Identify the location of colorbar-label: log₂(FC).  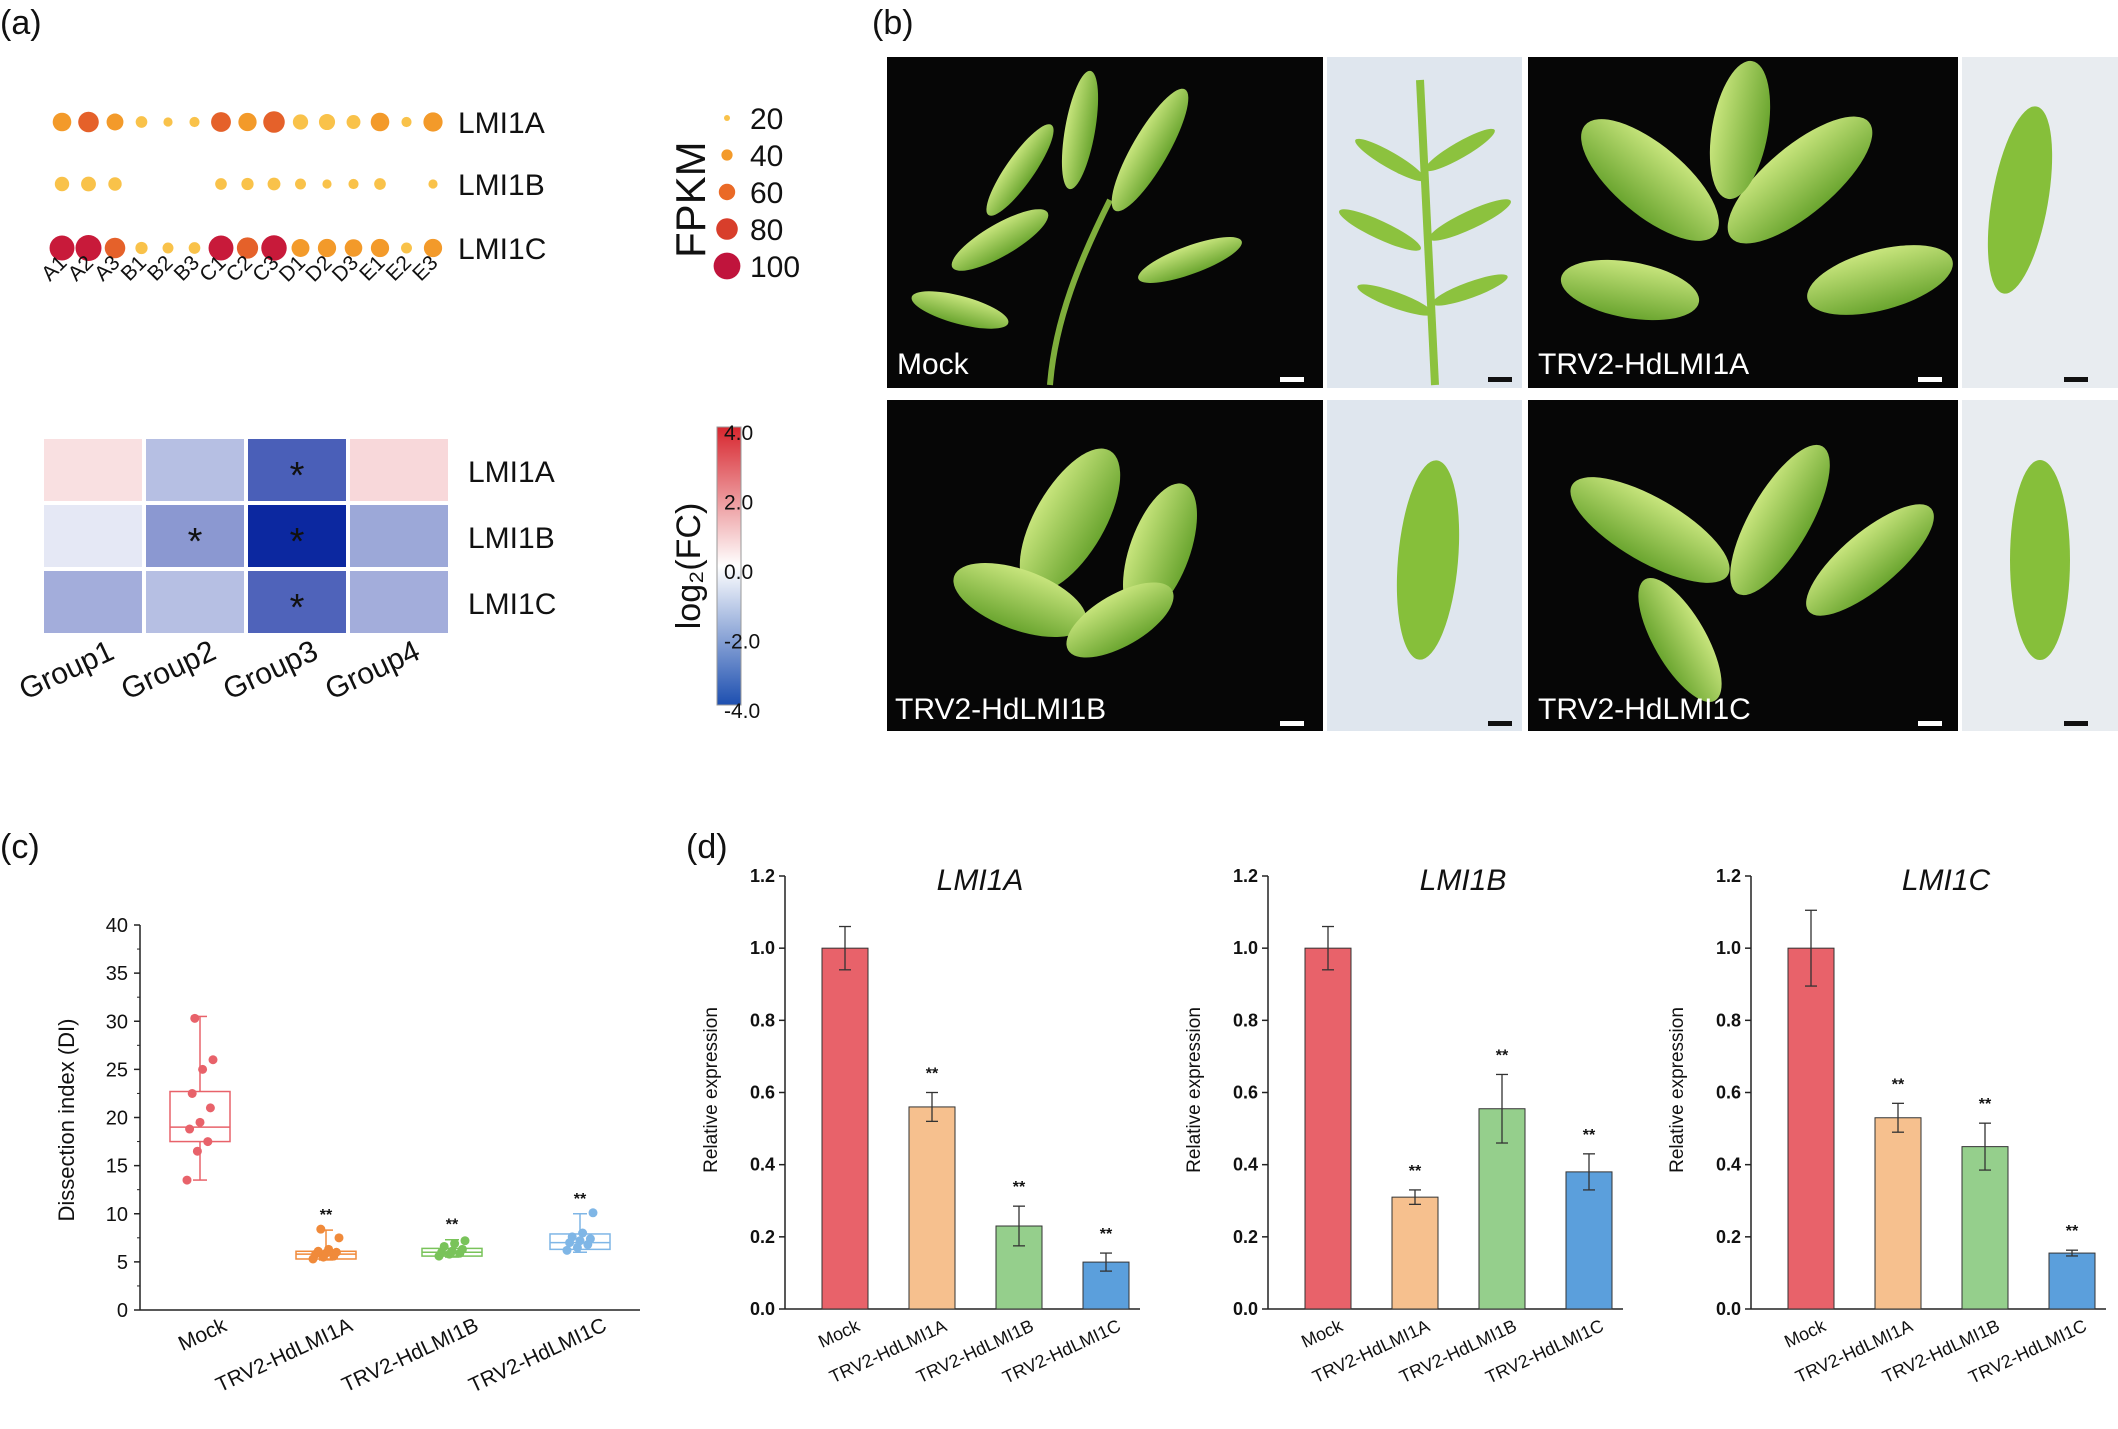
(689, 566).